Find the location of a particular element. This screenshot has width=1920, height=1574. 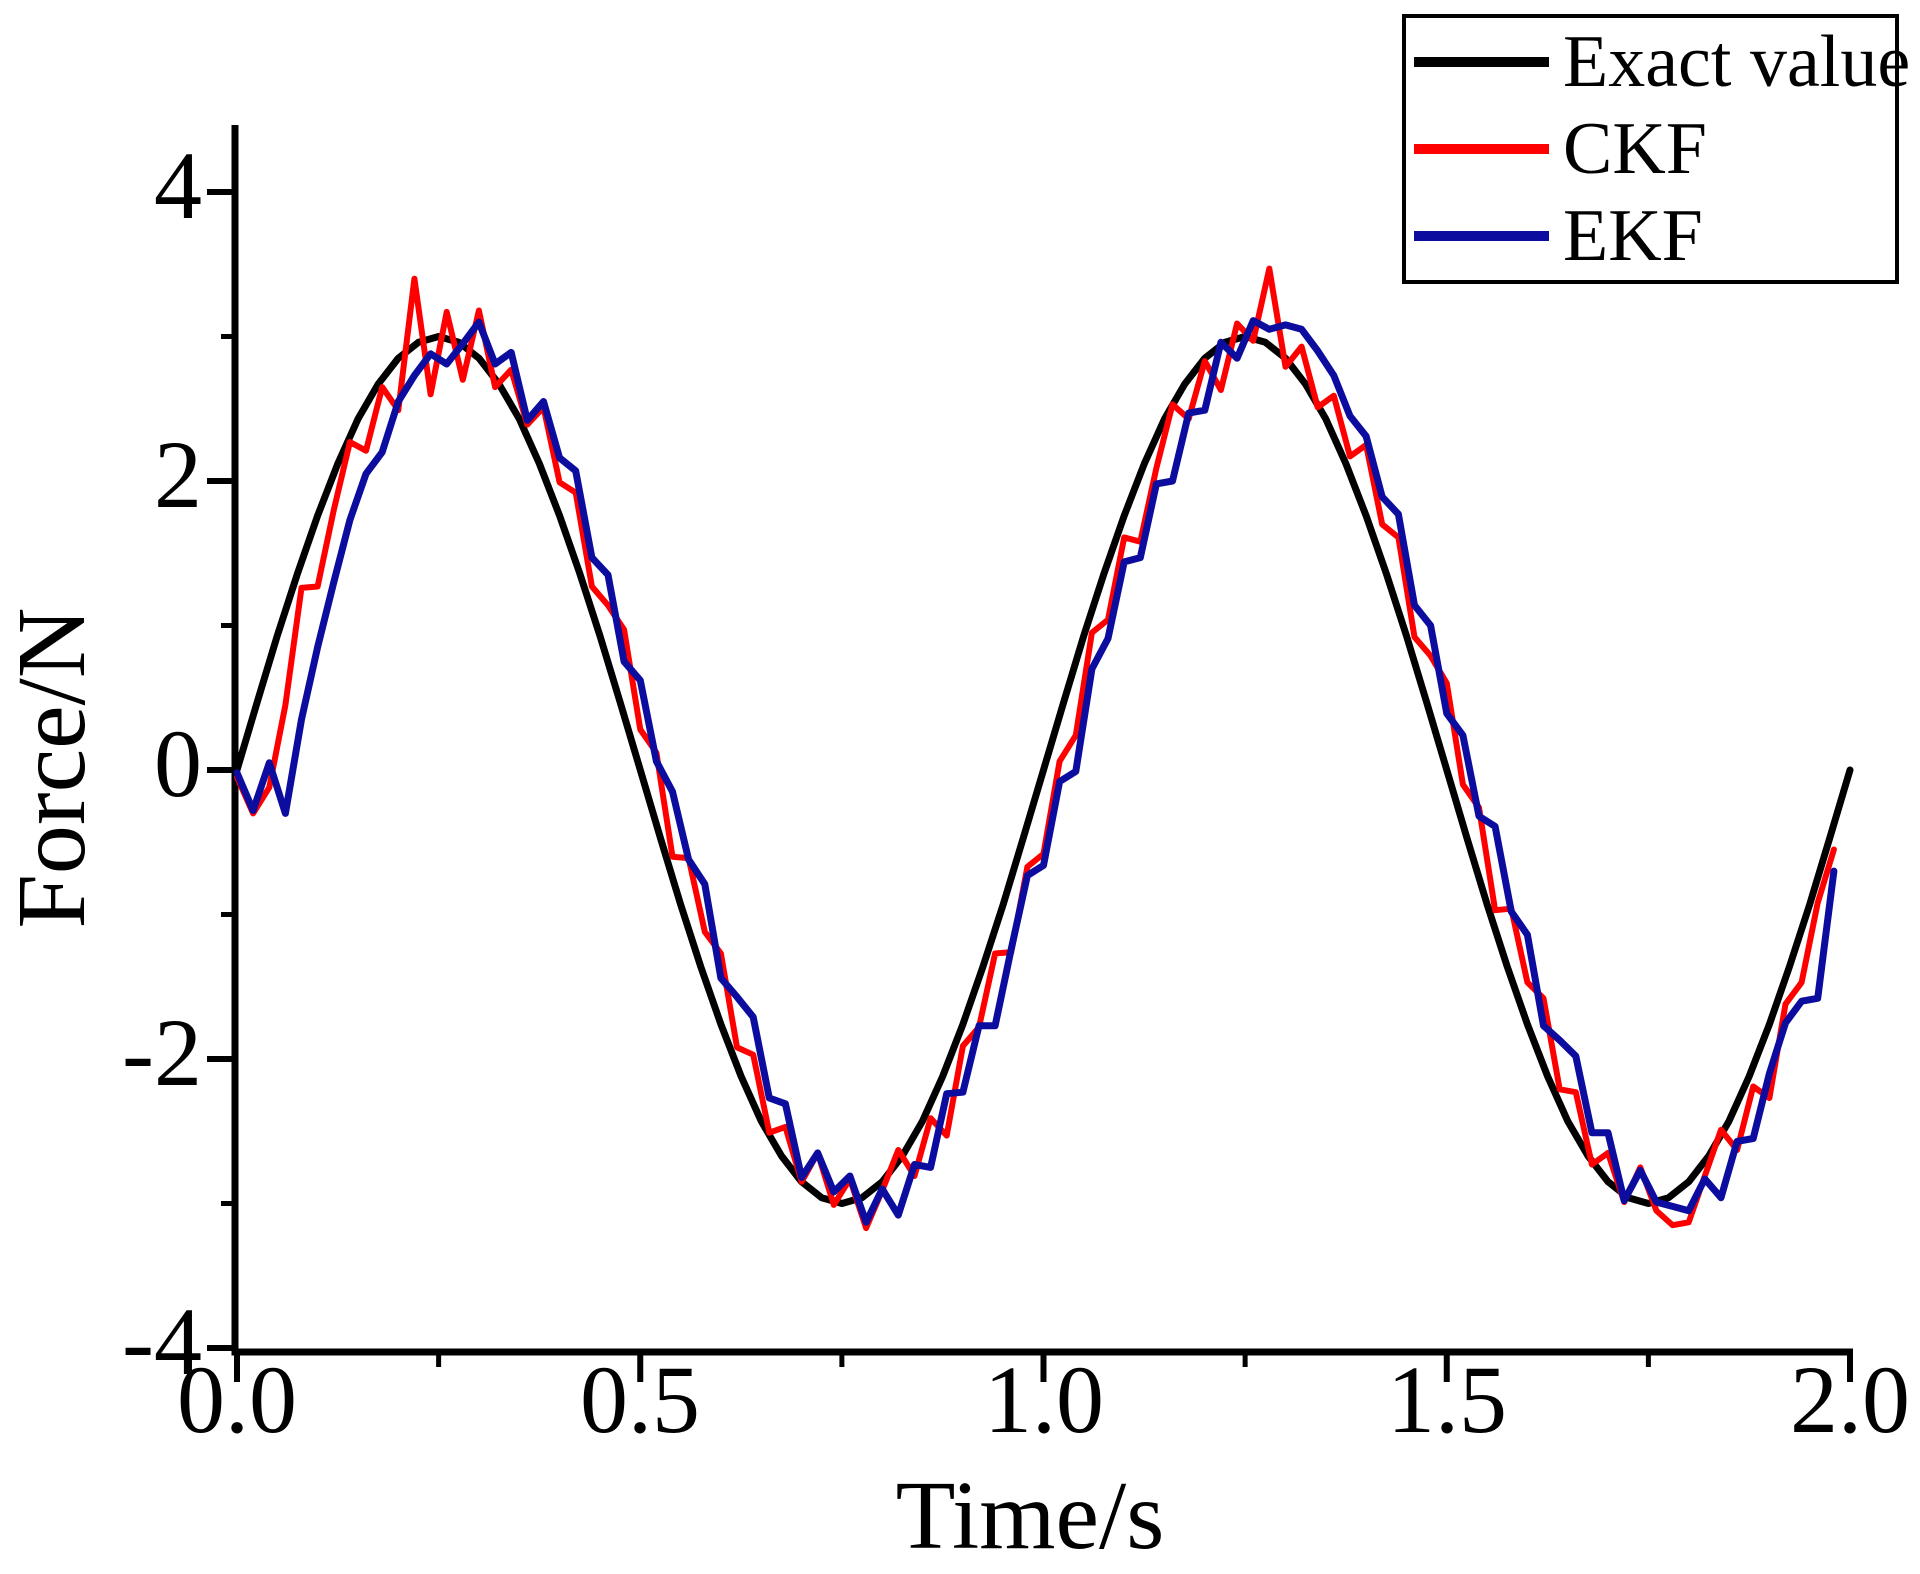

y-tick-label: 0 is located at coordinates (178, 763).